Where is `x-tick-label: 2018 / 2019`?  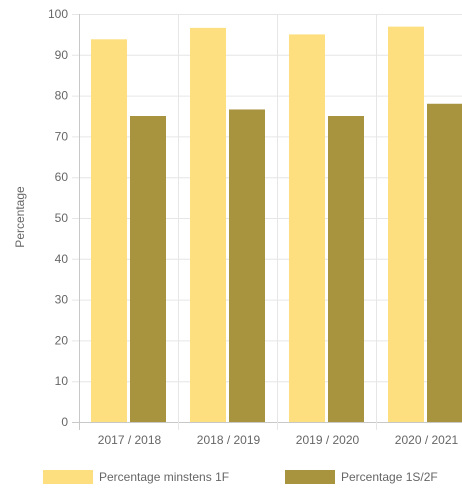
x-tick-label: 2018 / 2019 is located at coordinates (229, 440).